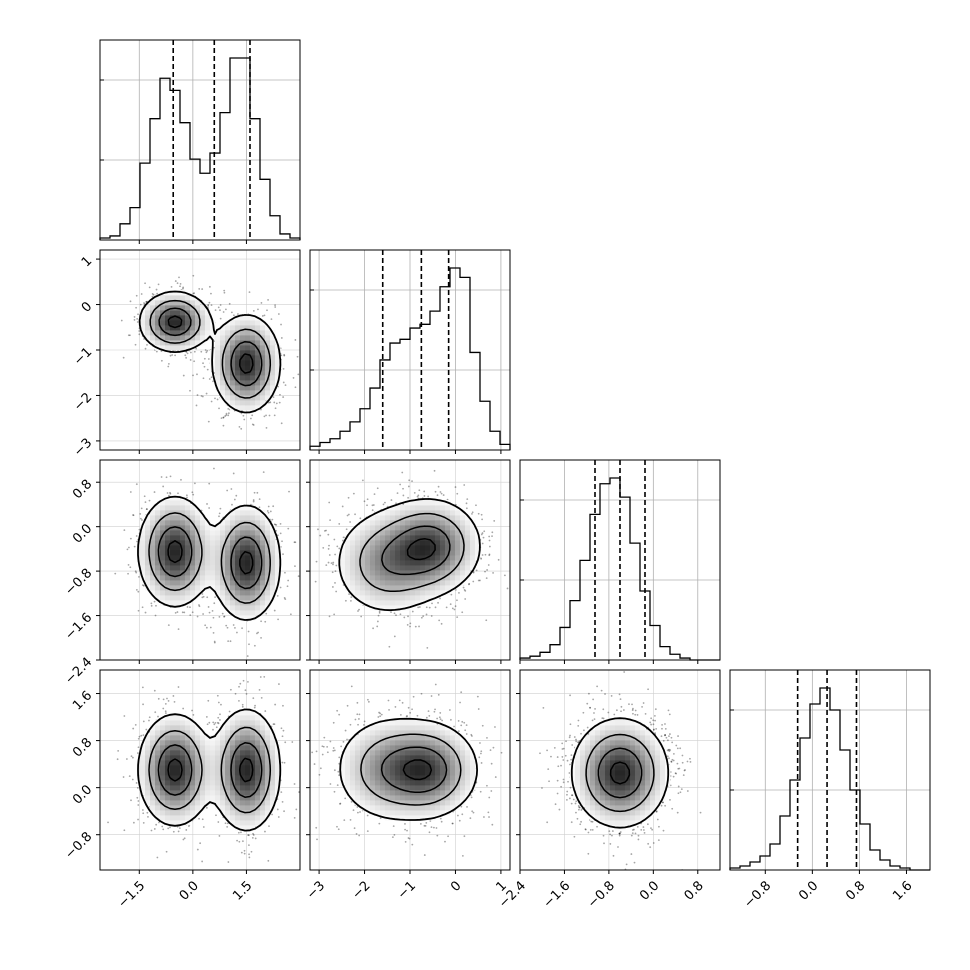  I want to click on joint-plot-area, so click(200, 560).